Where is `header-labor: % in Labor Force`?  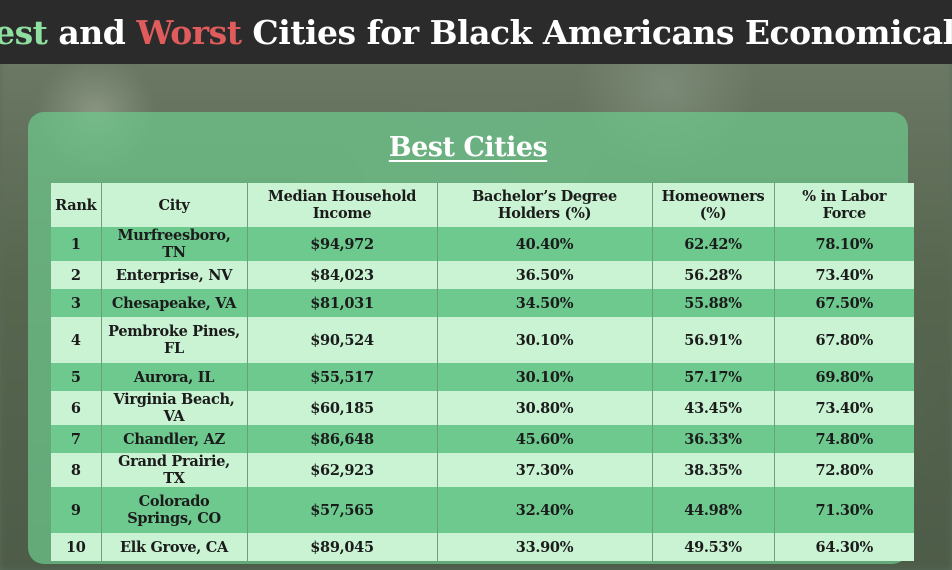
header-labor: % in Labor Force is located at coordinates (844, 205).